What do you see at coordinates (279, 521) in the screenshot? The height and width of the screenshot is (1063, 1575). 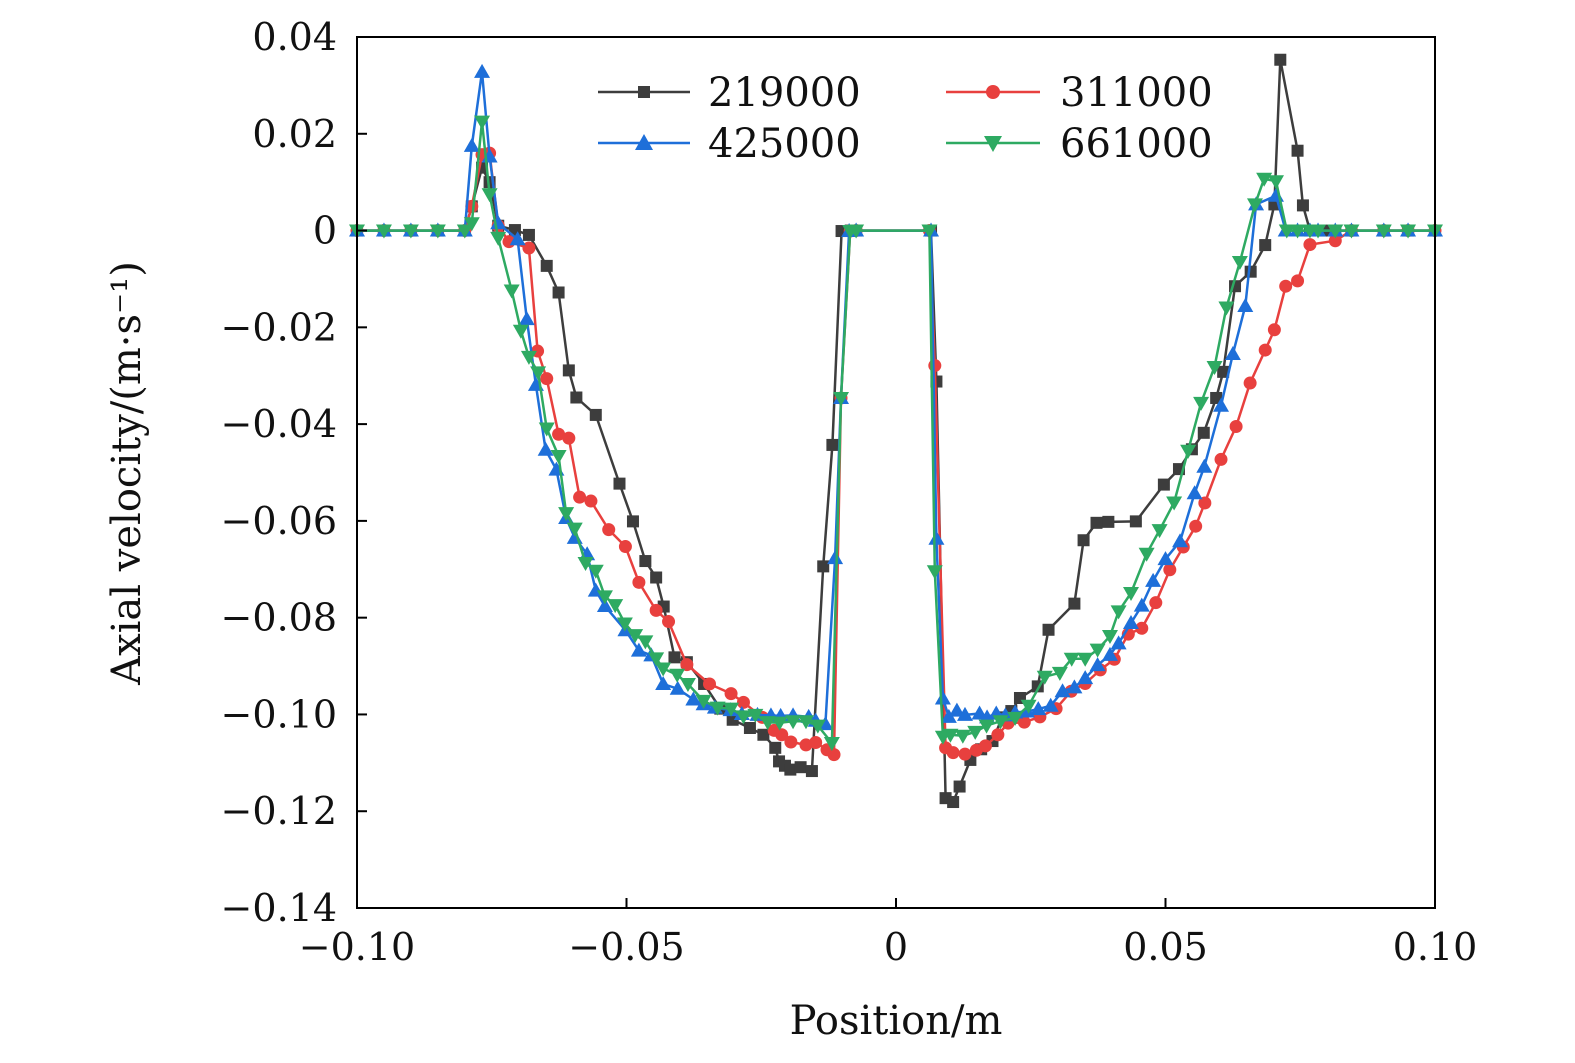 I see `y-tick-label: −0.06` at bounding box center [279, 521].